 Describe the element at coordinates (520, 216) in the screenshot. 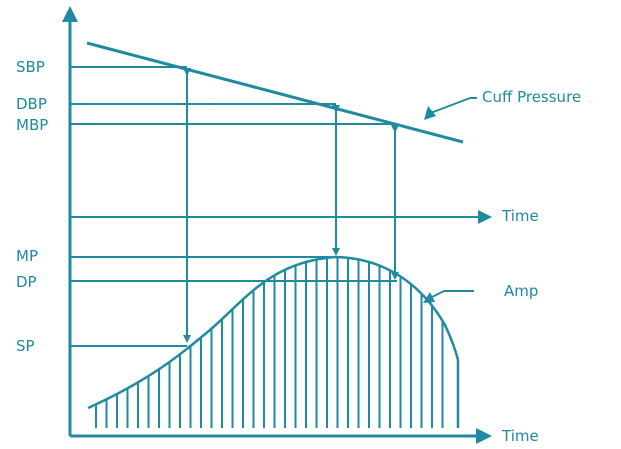

I see `upper-time-label: Time` at that location.